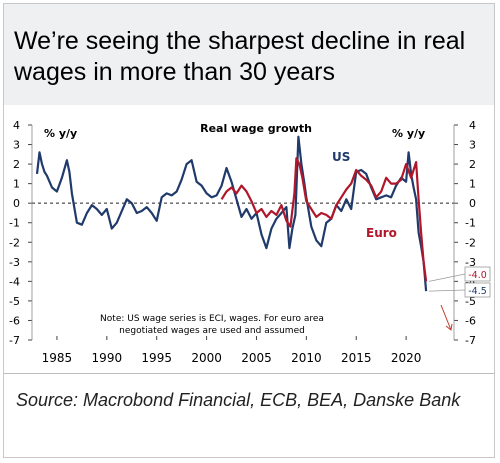  What do you see at coordinates (449, 327) in the screenshot?
I see `downtrend-arrowhead` at bounding box center [449, 327].